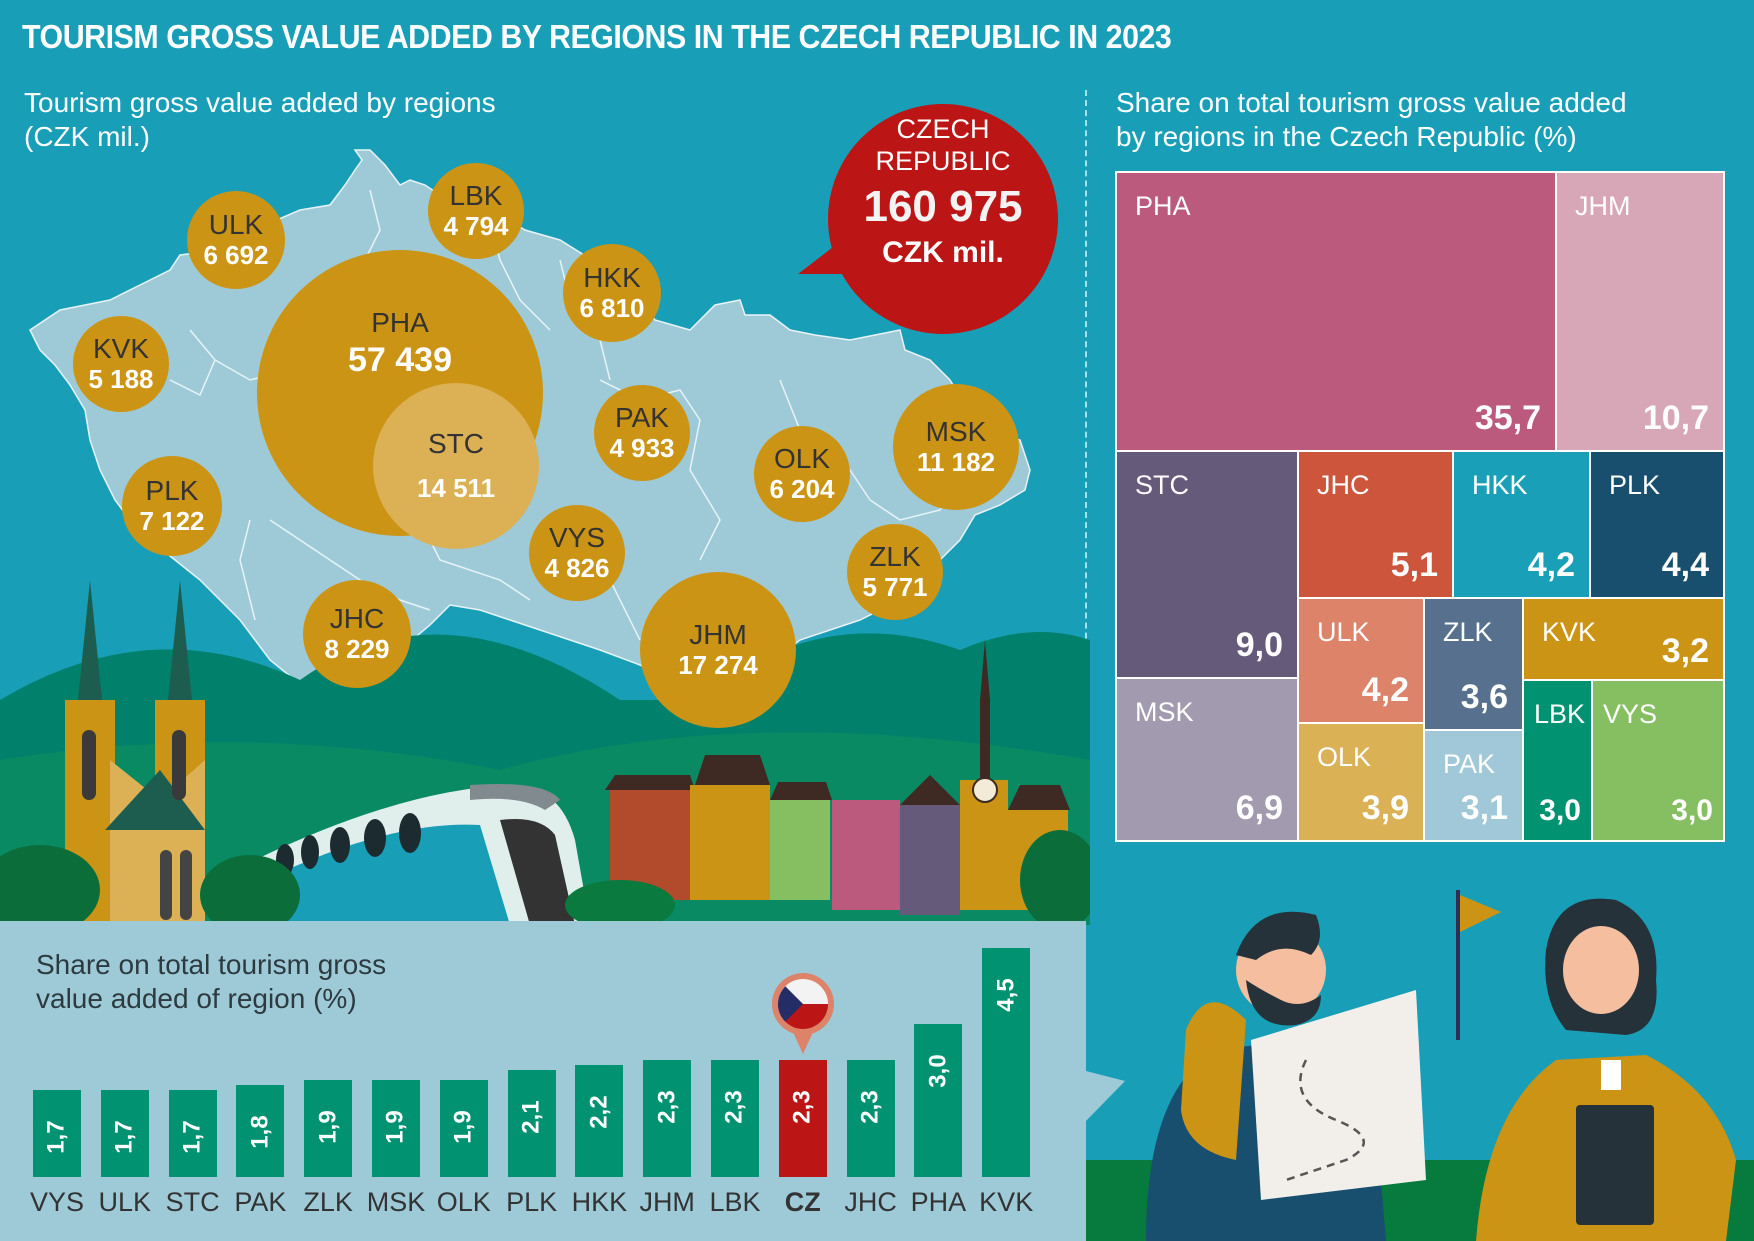 The width and height of the screenshot is (1754, 1241). Describe the element at coordinates (943, 161) in the screenshot. I see `callout-line2: REPUBLIC` at that location.